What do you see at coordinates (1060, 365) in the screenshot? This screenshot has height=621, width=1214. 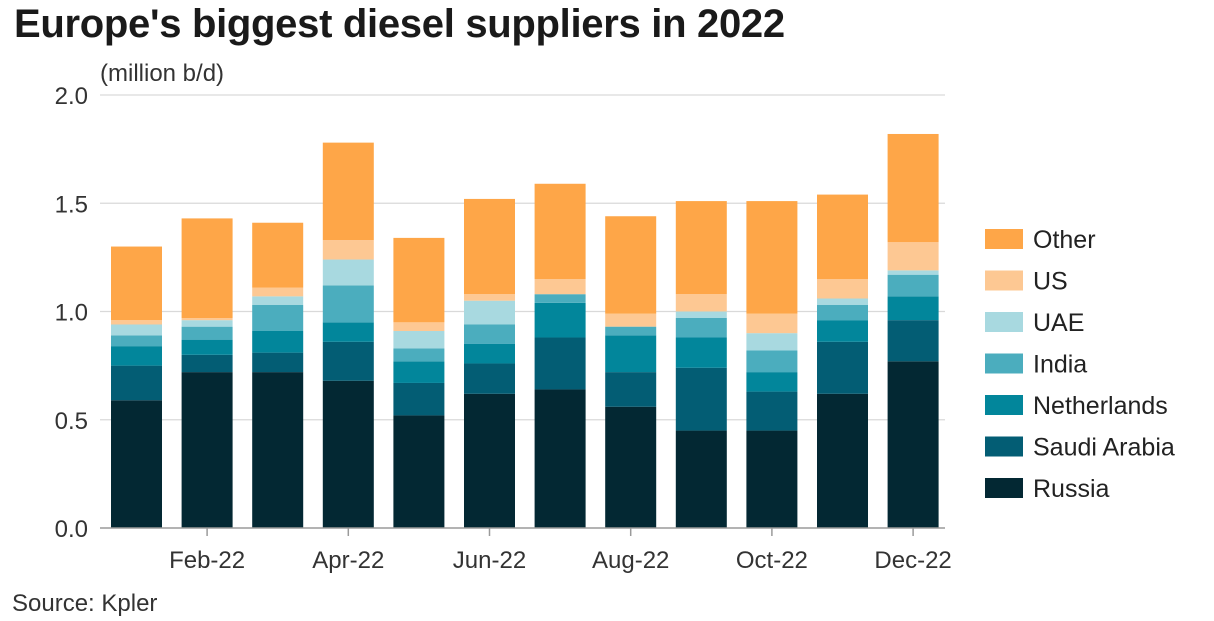 I see `legend-label: India` at bounding box center [1060, 365].